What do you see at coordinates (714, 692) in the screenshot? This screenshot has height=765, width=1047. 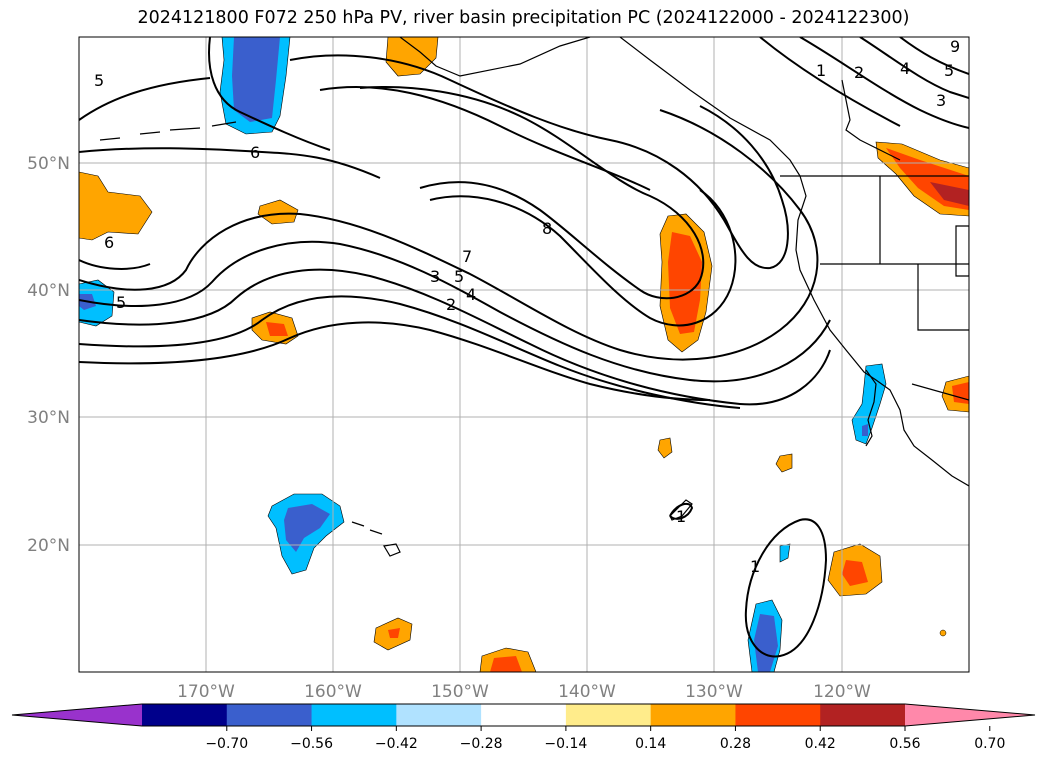 I see `lon-tick-label: 130°W` at bounding box center [714, 692].